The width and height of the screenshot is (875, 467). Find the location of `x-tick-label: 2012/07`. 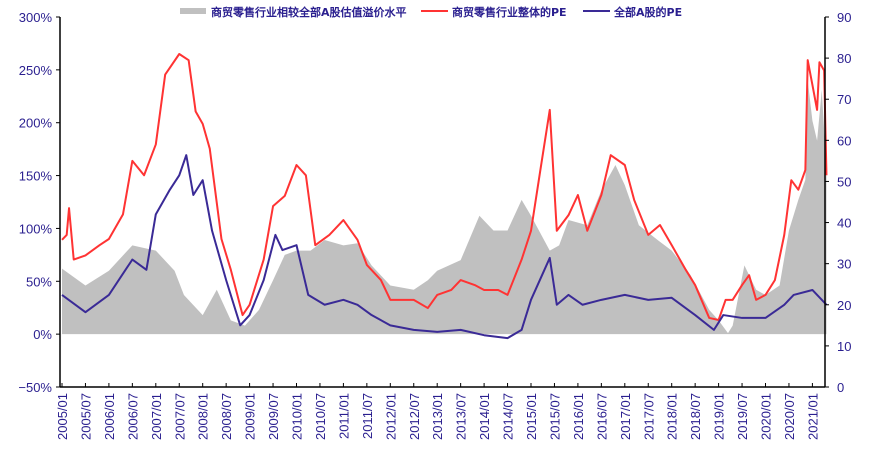

x-tick-label: 2012/07 is located at coordinates (414, 416).